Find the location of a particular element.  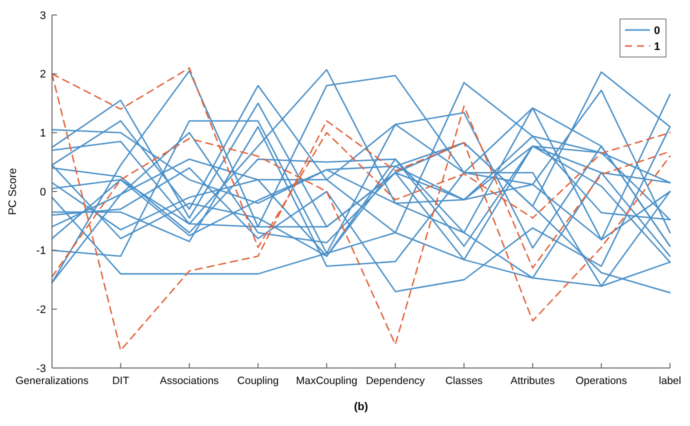

y-tick-label: 0 is located at coordinates (43, 192).